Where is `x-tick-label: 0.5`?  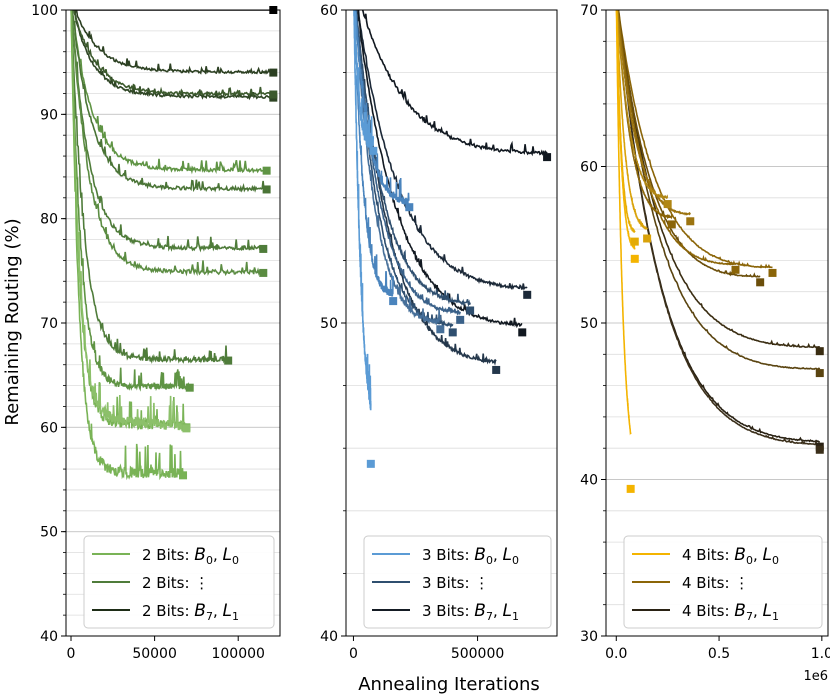 x-tick-label: 0.5 is located at coordinates (719, 654).